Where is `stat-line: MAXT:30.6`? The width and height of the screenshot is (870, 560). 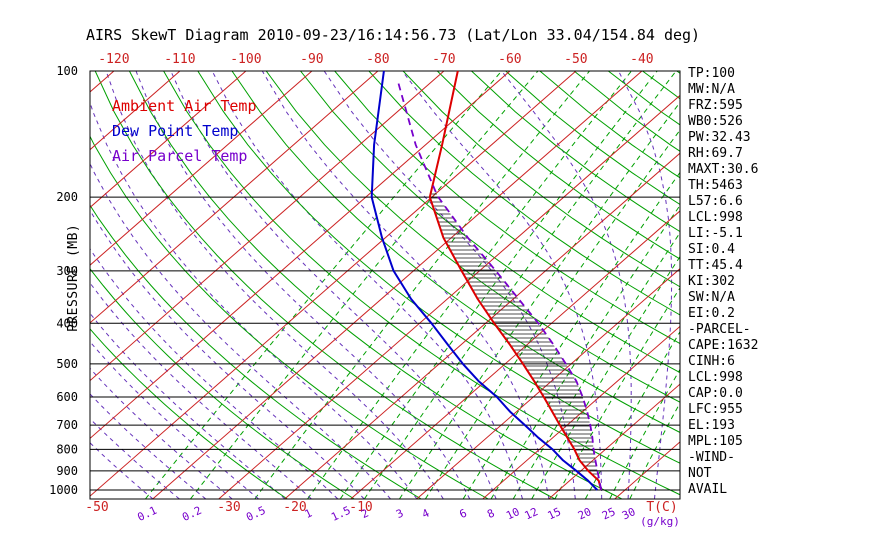
stat-line: MAXT:30.6 is located at coordinates (723, 169).